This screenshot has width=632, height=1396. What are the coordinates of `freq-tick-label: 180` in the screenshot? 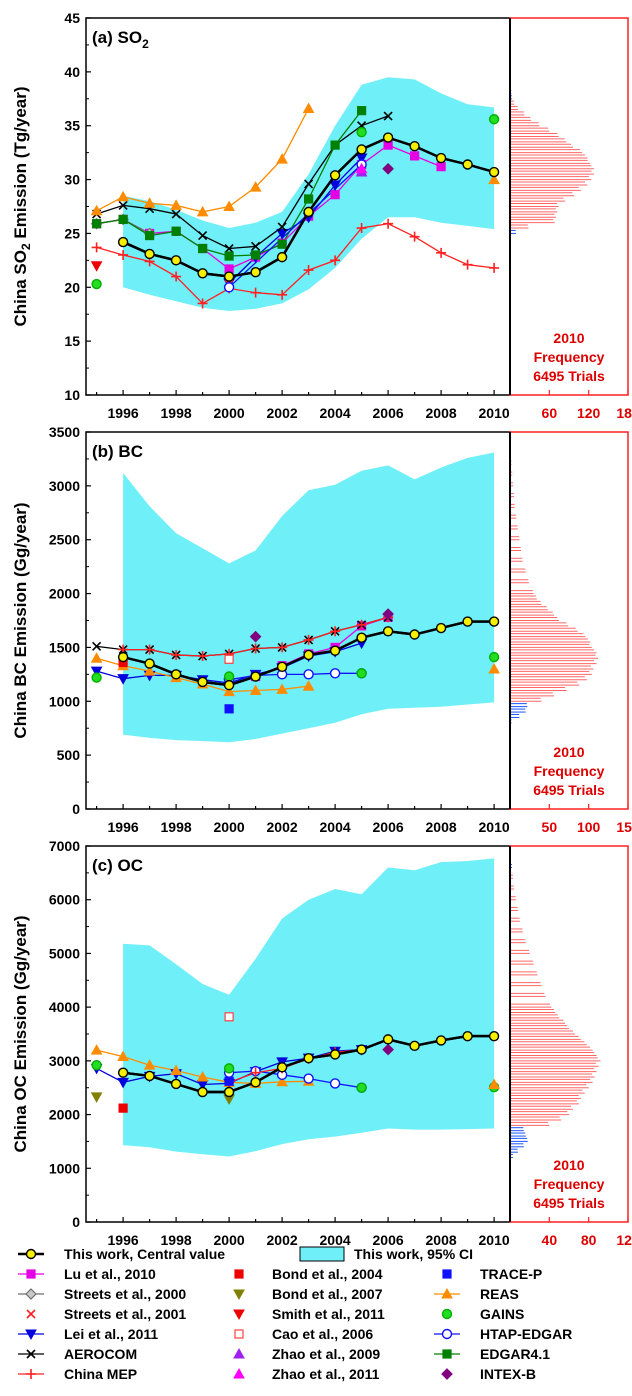 It's located at (624, 413).